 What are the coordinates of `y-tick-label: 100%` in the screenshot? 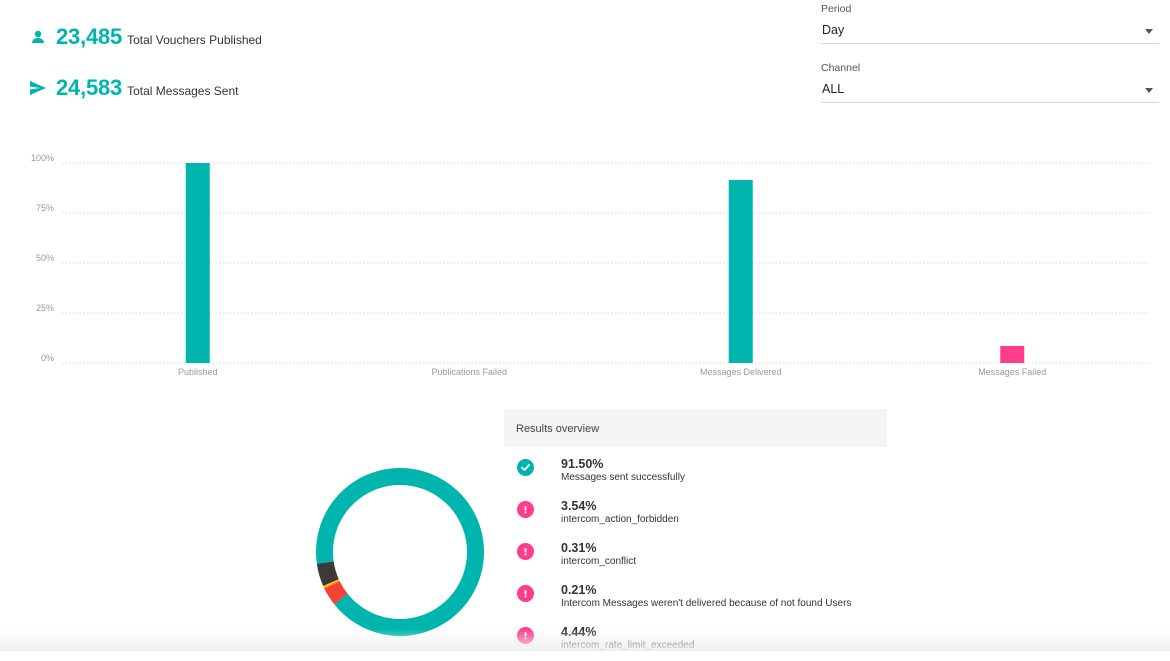 It's located at (42, 158).